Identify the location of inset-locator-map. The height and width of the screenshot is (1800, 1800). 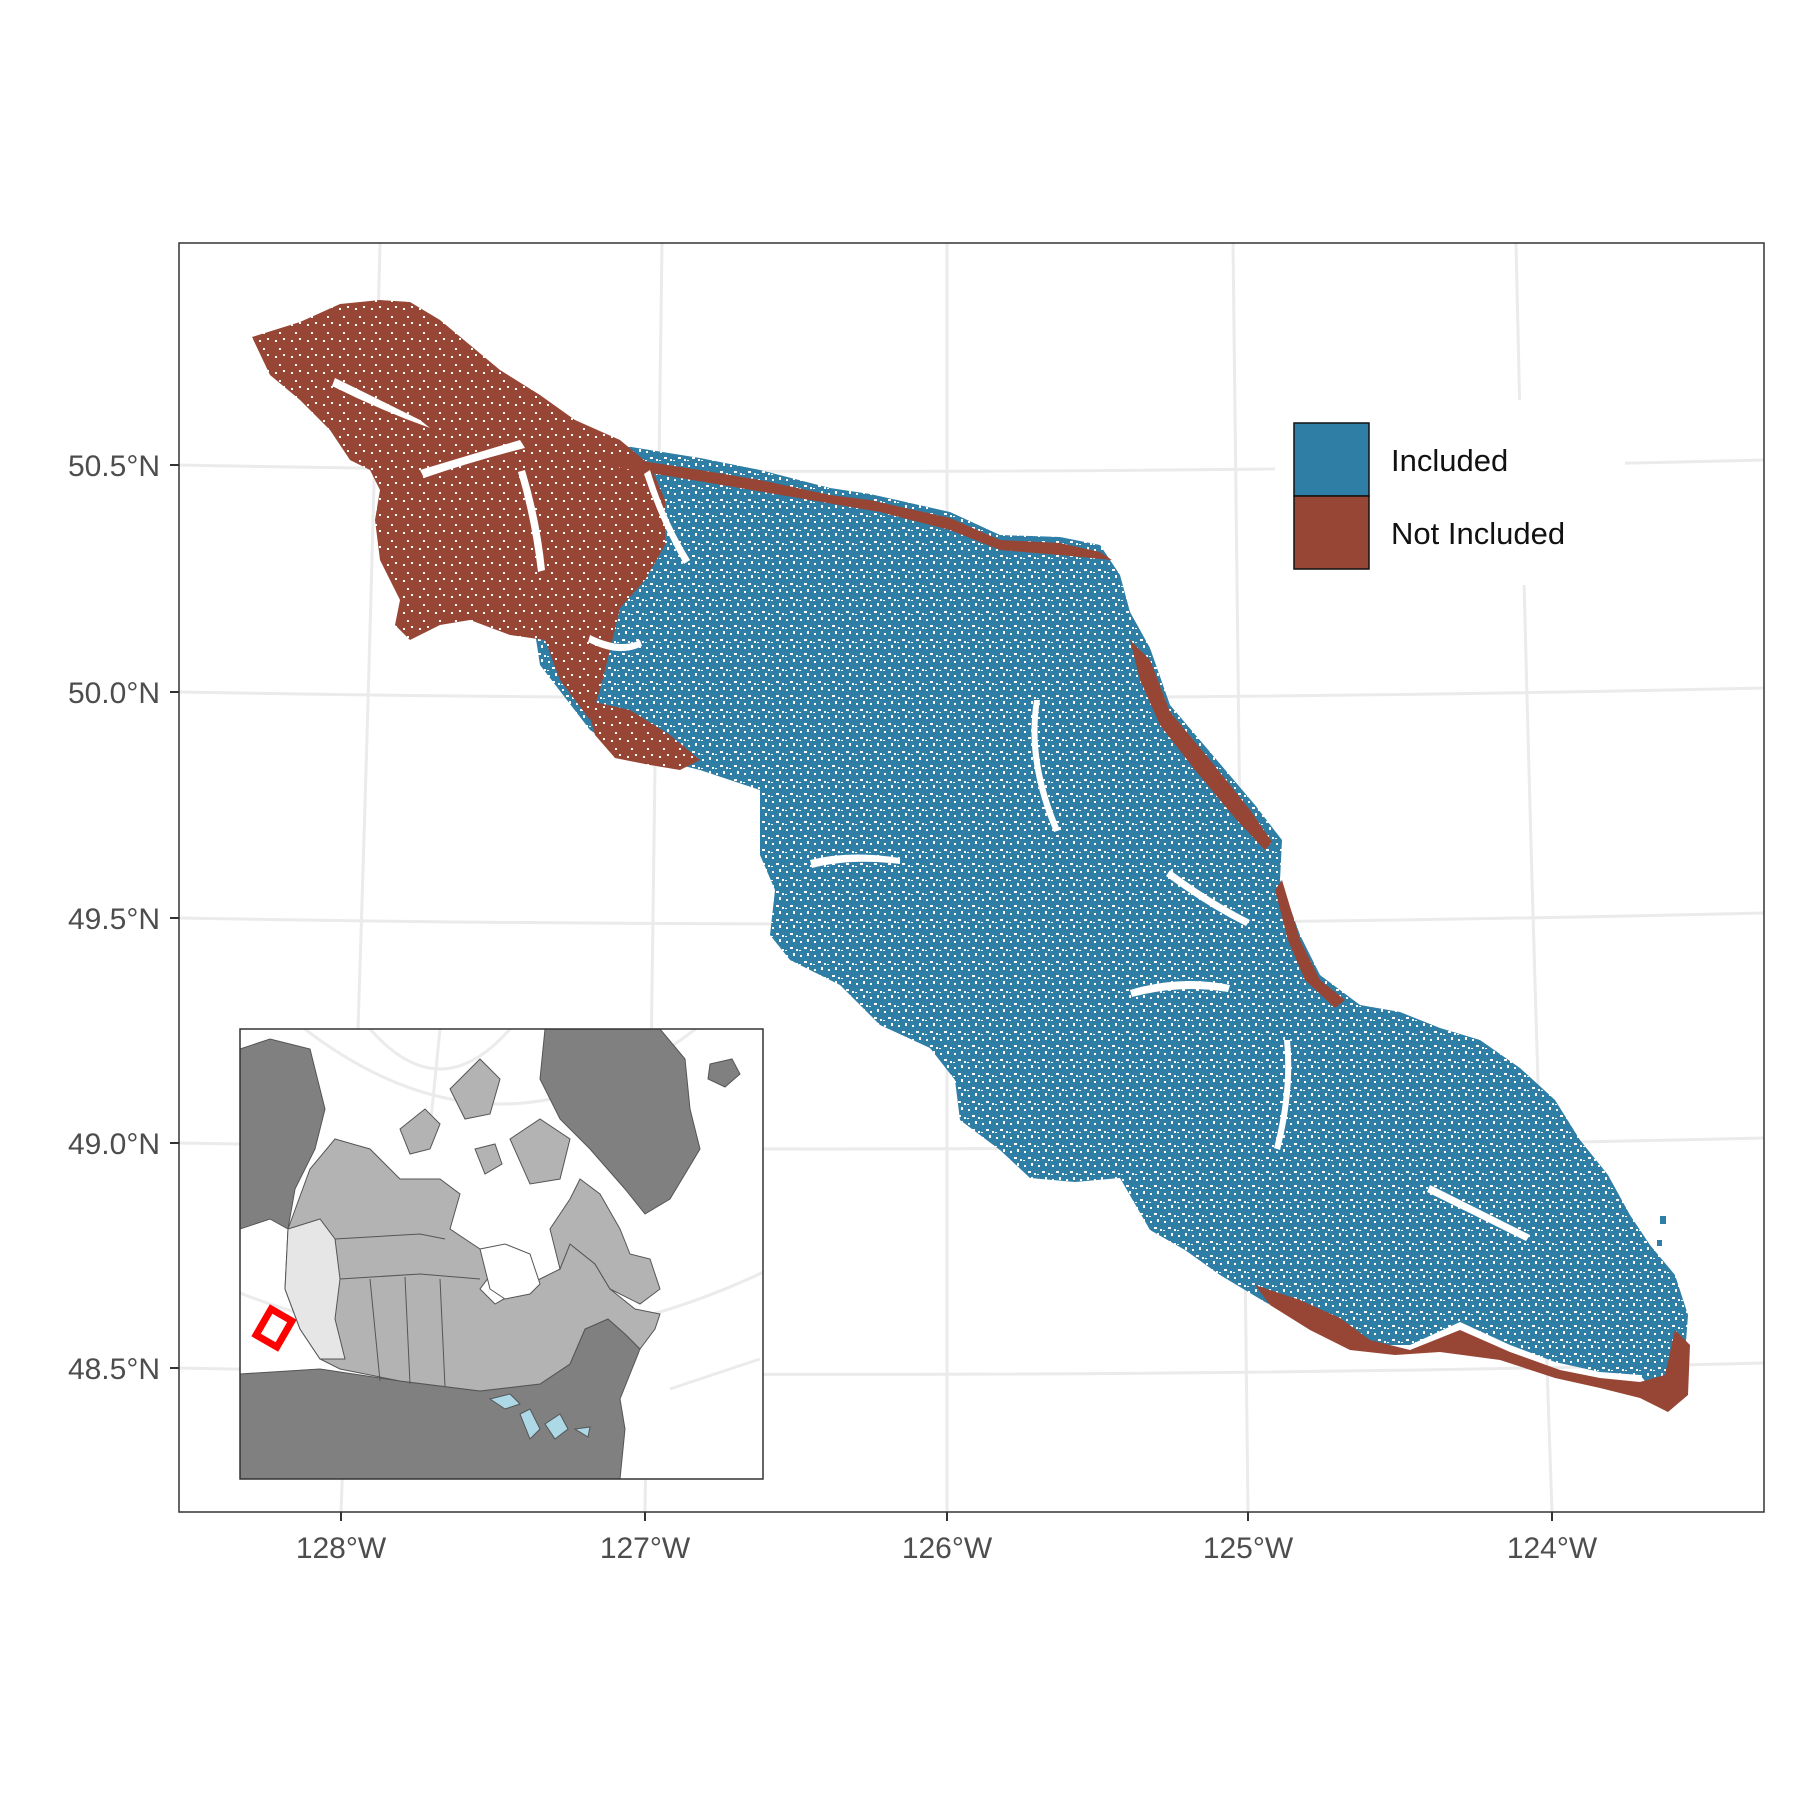
(501, 1254).